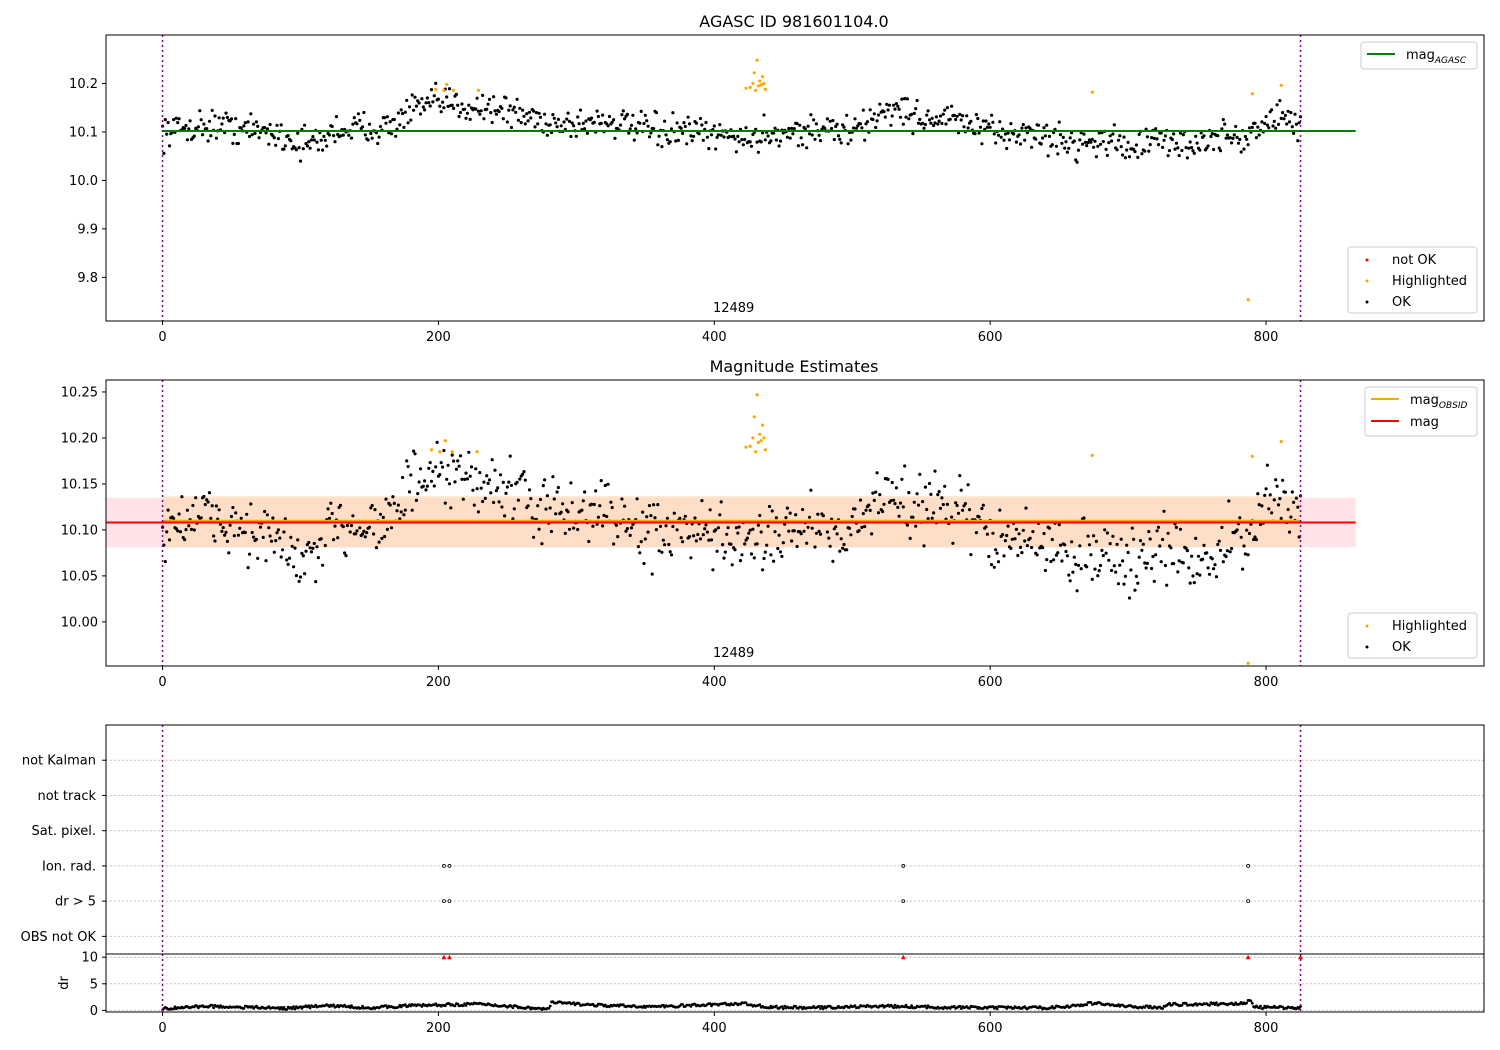  Describe the element at coordinates (64, 983) in the screenshot. I see `panel4-ylabel: dr` at that location.